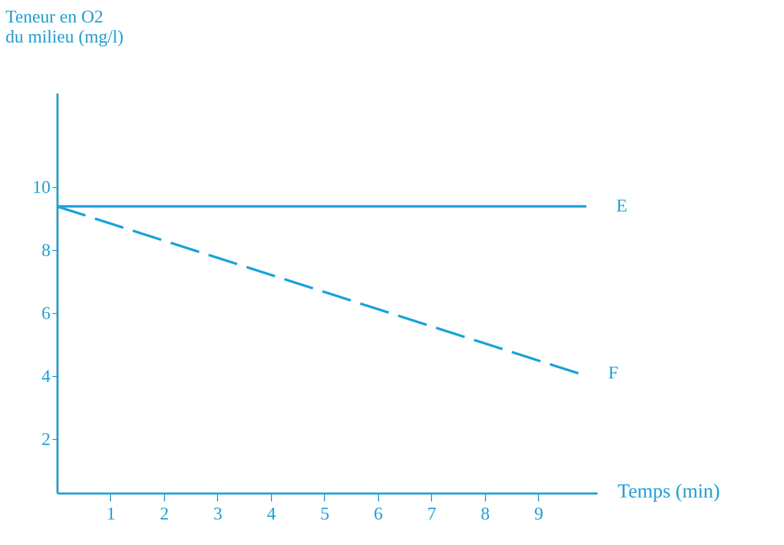 The image size is (784, 545). What do you see at coordinates (271, 514) in the screenshot?
I see `x-tick-label: 4` at bounding box center [271, 514].